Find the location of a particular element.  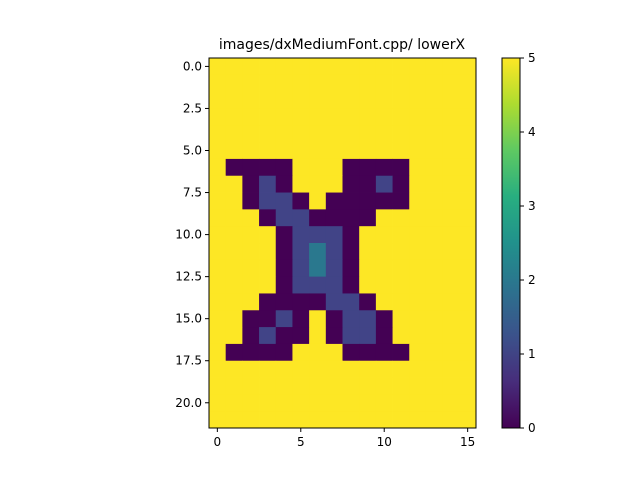

colorbar-tick-label: 3 is located at coordinates (532, 206).